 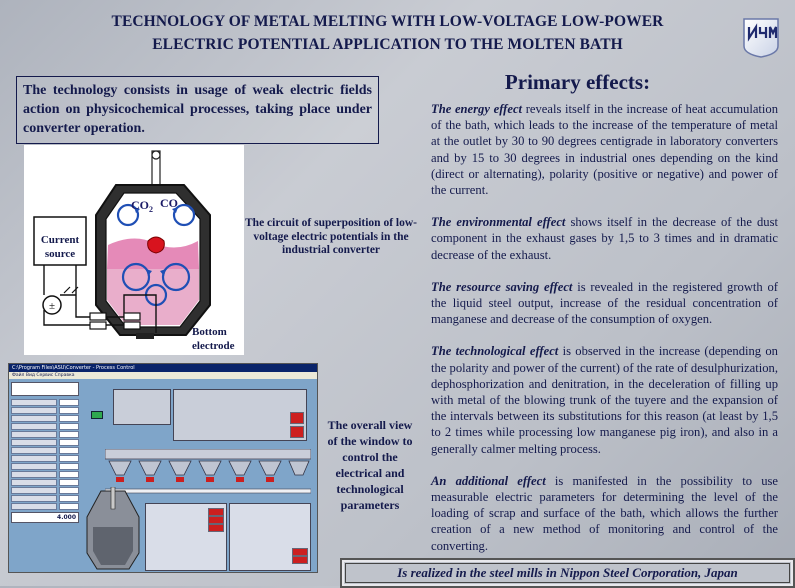 I want to click on institute-logo-icon, so click(x=761, y=37).